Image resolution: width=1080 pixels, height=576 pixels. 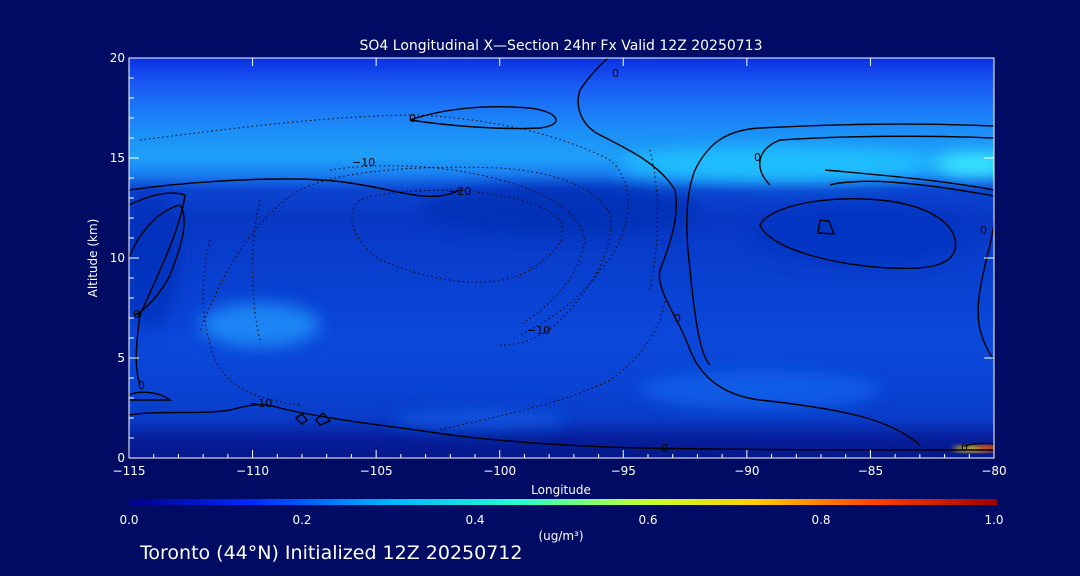 What do you see at coordinates (993, 471) in the screenshot?
I see `x-tick-label: −80` at bounding box center [993, 471].